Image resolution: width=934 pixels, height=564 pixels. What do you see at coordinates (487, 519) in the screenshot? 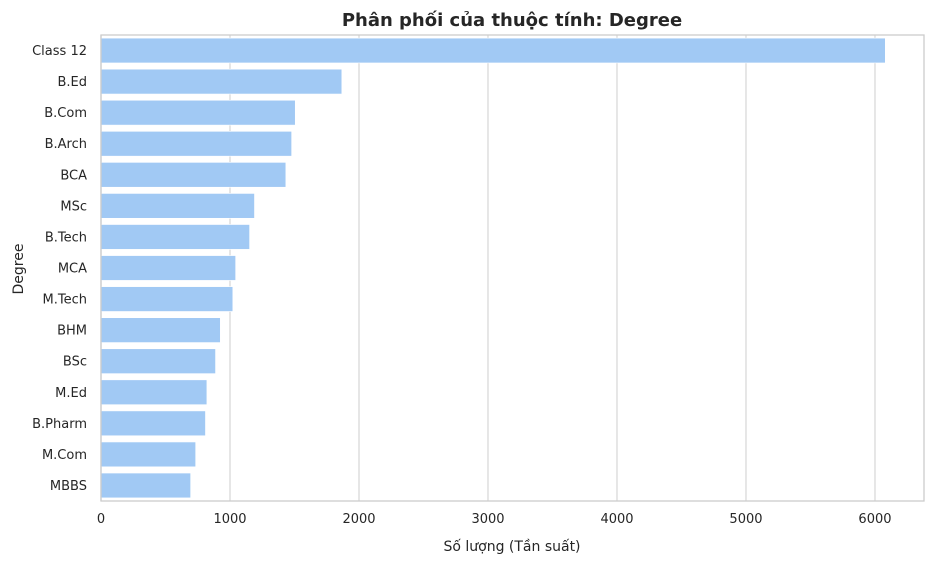
I see `x-tick-label: 3000` at bounding box center [487, 519].